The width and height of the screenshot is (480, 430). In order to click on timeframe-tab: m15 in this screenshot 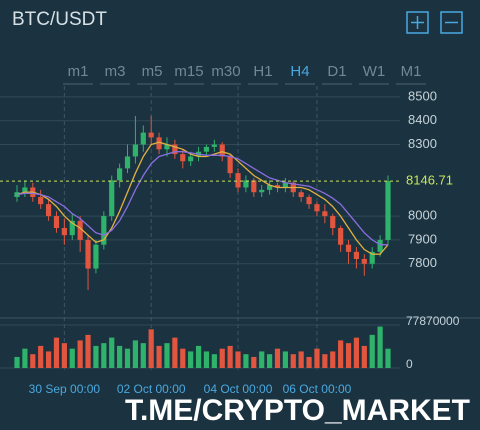, I will do `click(188, 71)`.